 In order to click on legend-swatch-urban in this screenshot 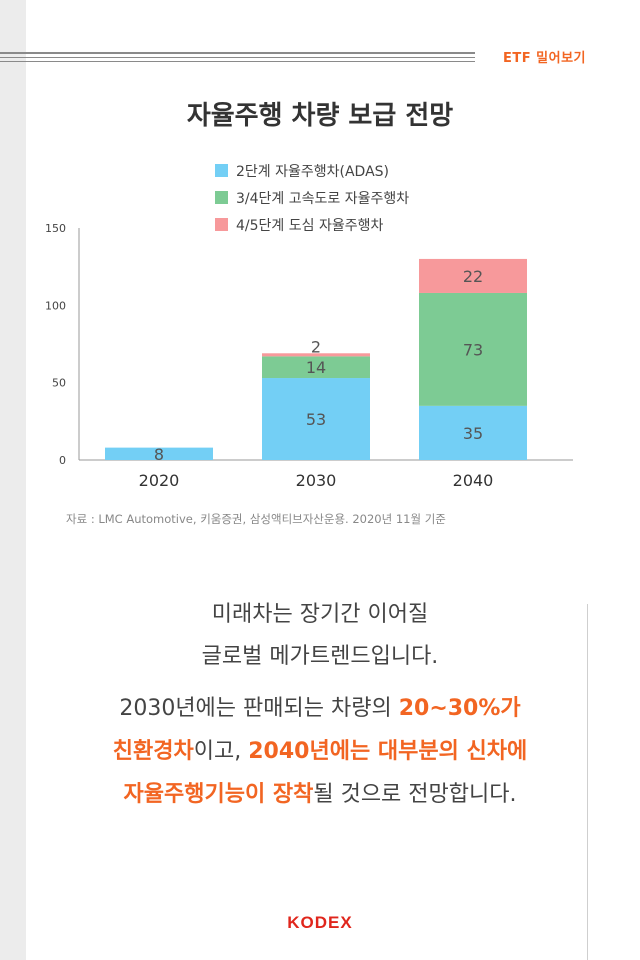, I will do `click(221, 224)`.